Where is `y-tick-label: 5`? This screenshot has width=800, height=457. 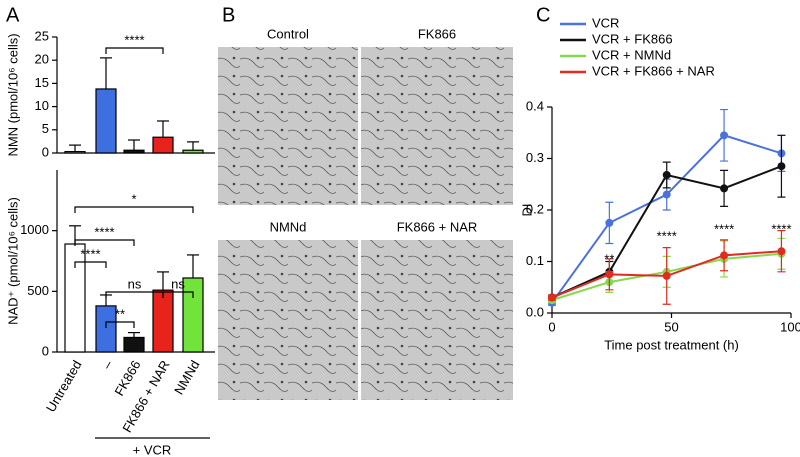
y-tick-label: 5 is located at coordinates (45, 128).